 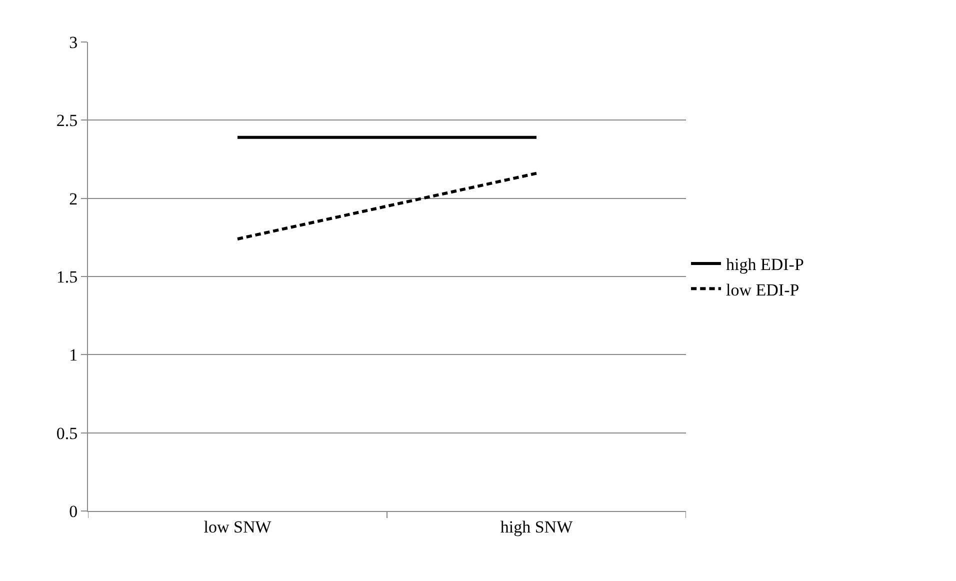 I want to click on x-tick-label: low SNW, so click(x=238, y=526).